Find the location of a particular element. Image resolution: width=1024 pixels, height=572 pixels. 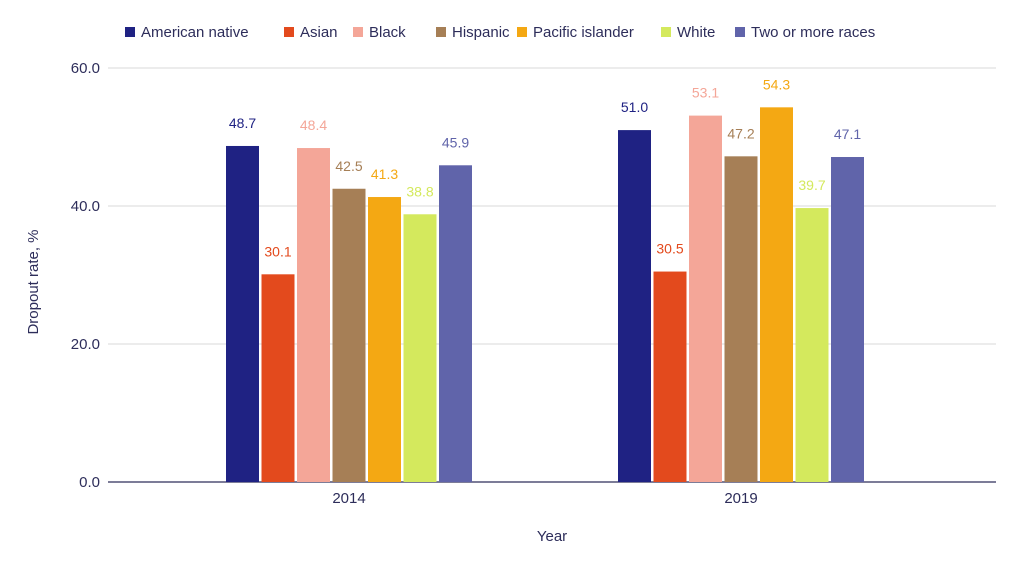

data-label: 45.9 is located at coordinates (455, 142).